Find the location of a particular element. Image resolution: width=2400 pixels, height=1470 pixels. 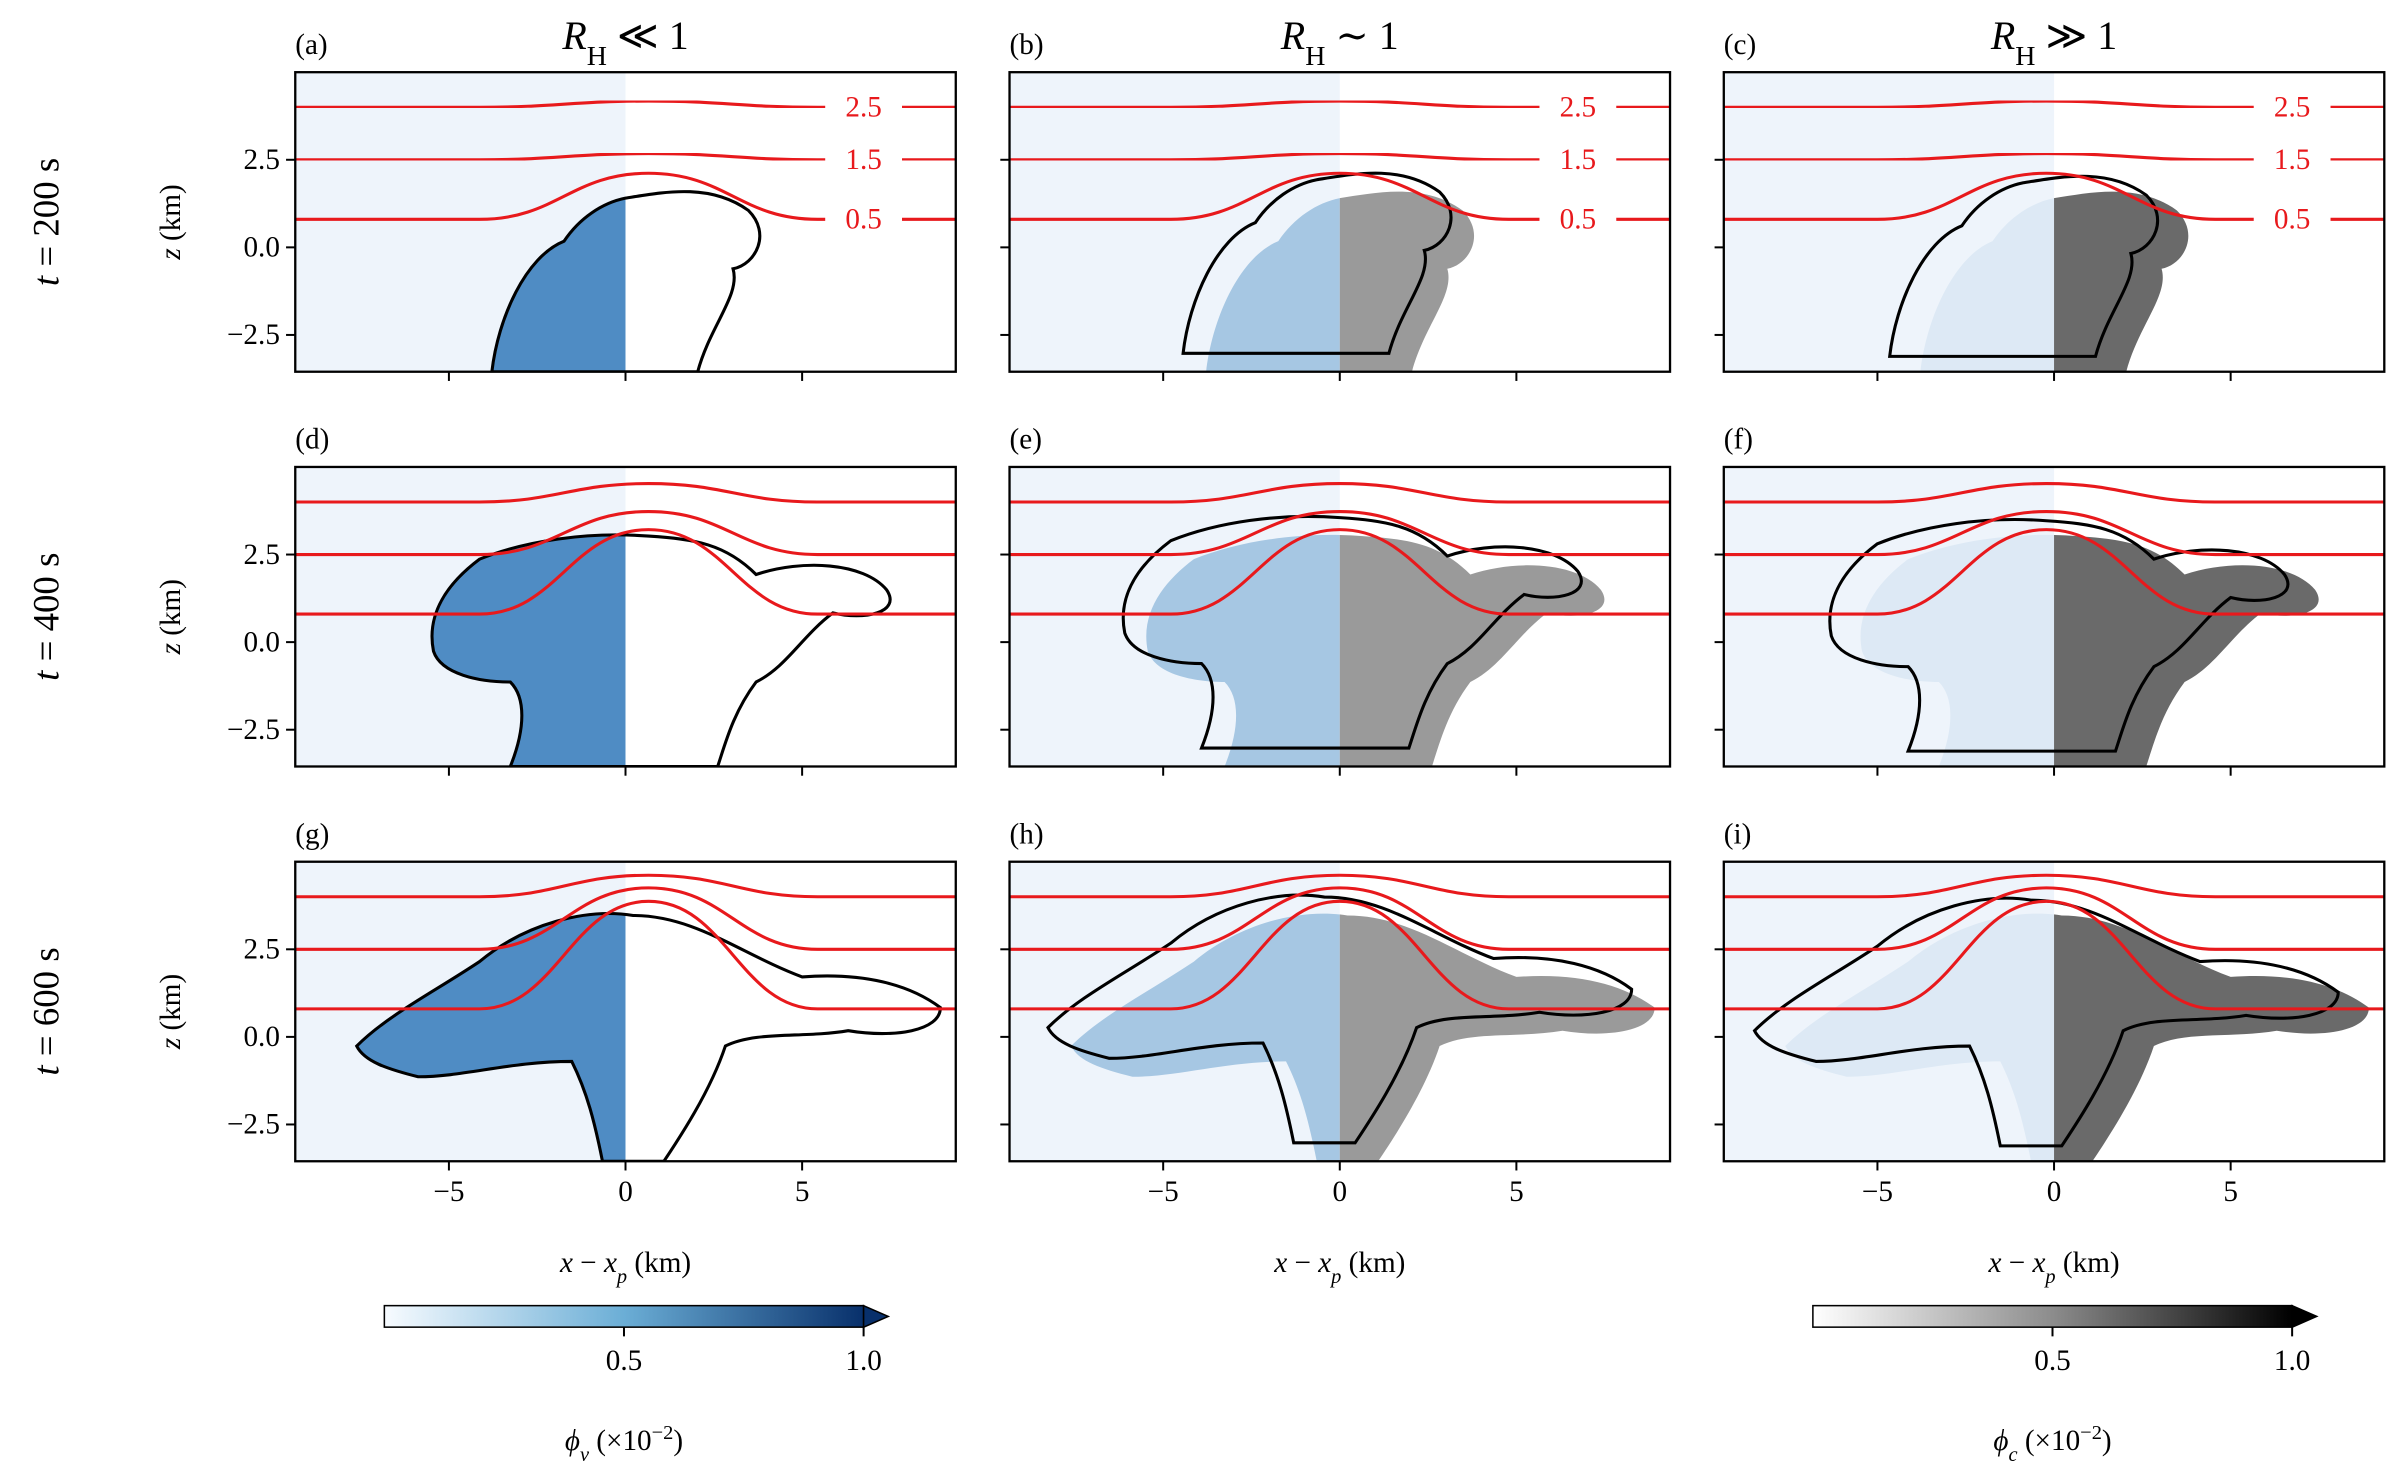

y-axis-label: z (km) is located at coordinates (171, 1012).